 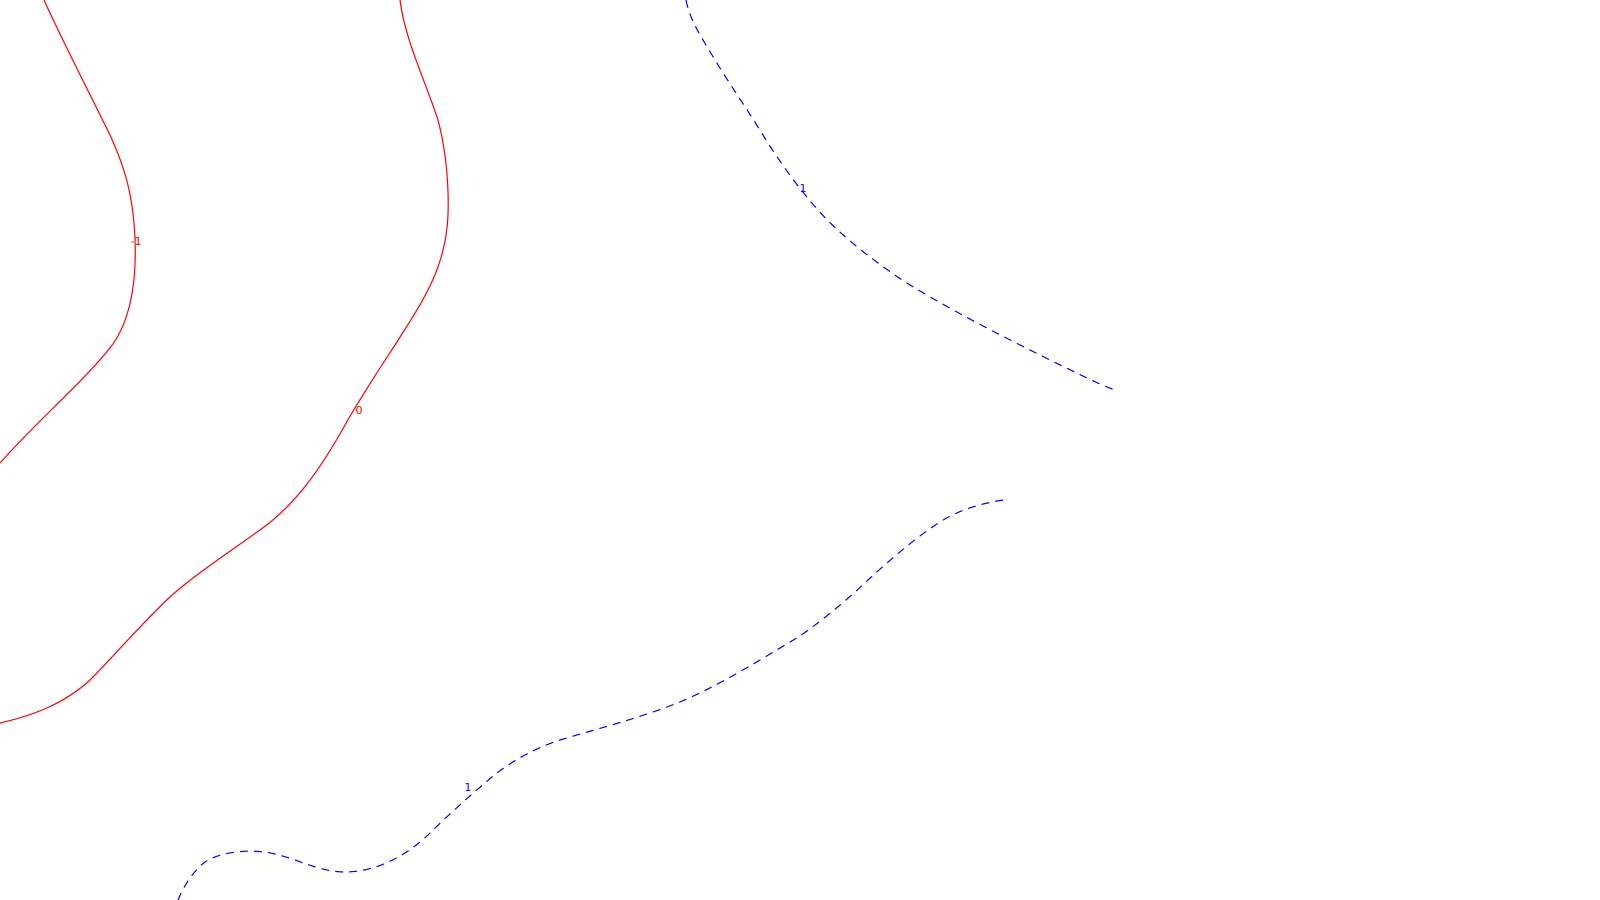 I want to click on contour-pos1-upper: 1, so click(x=900, y=195).